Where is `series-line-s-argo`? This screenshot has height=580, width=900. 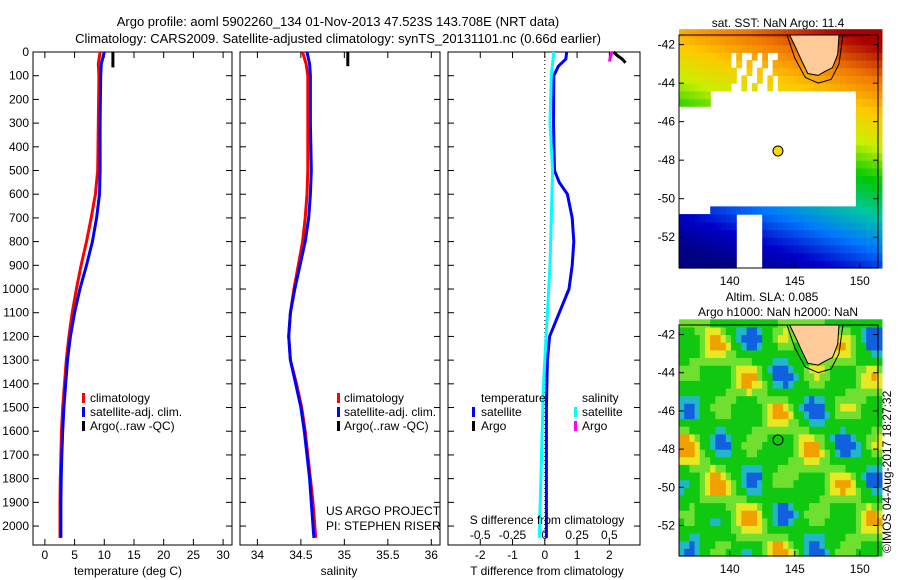 series-line-s-argo is located at coordinates (610, 56).